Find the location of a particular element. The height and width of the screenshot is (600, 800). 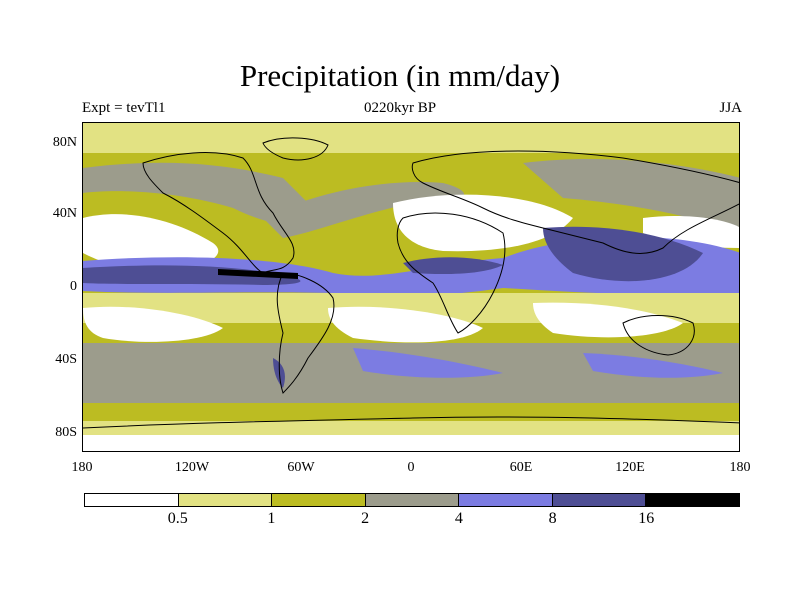

south-atlantic-dry is located at coordinates (405, 324).